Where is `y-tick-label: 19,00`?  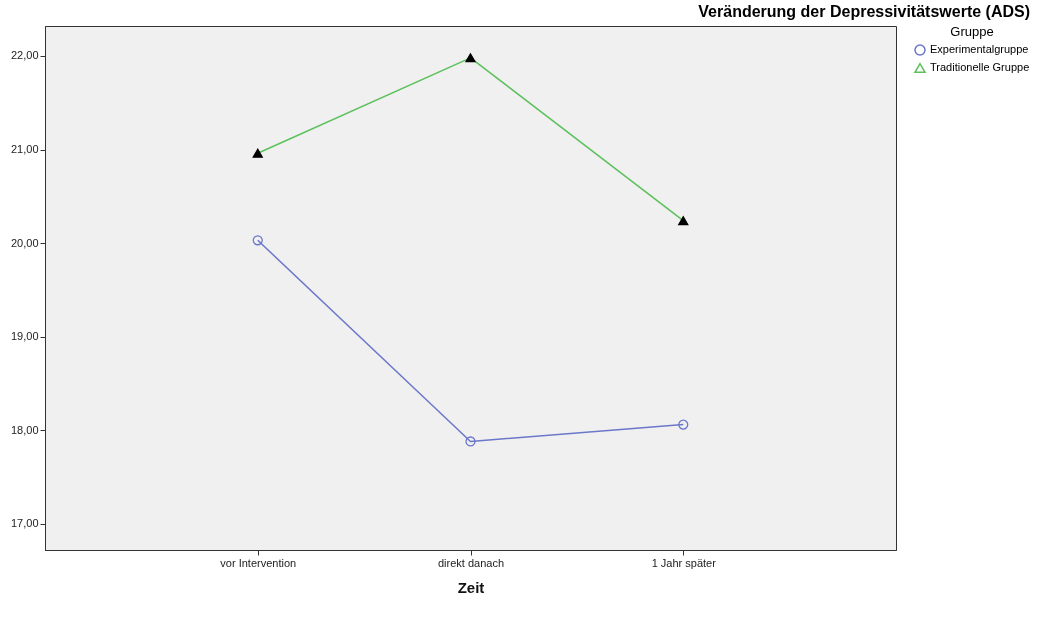 y-tick-label: 19,00 is located at coordinates (24, 336).